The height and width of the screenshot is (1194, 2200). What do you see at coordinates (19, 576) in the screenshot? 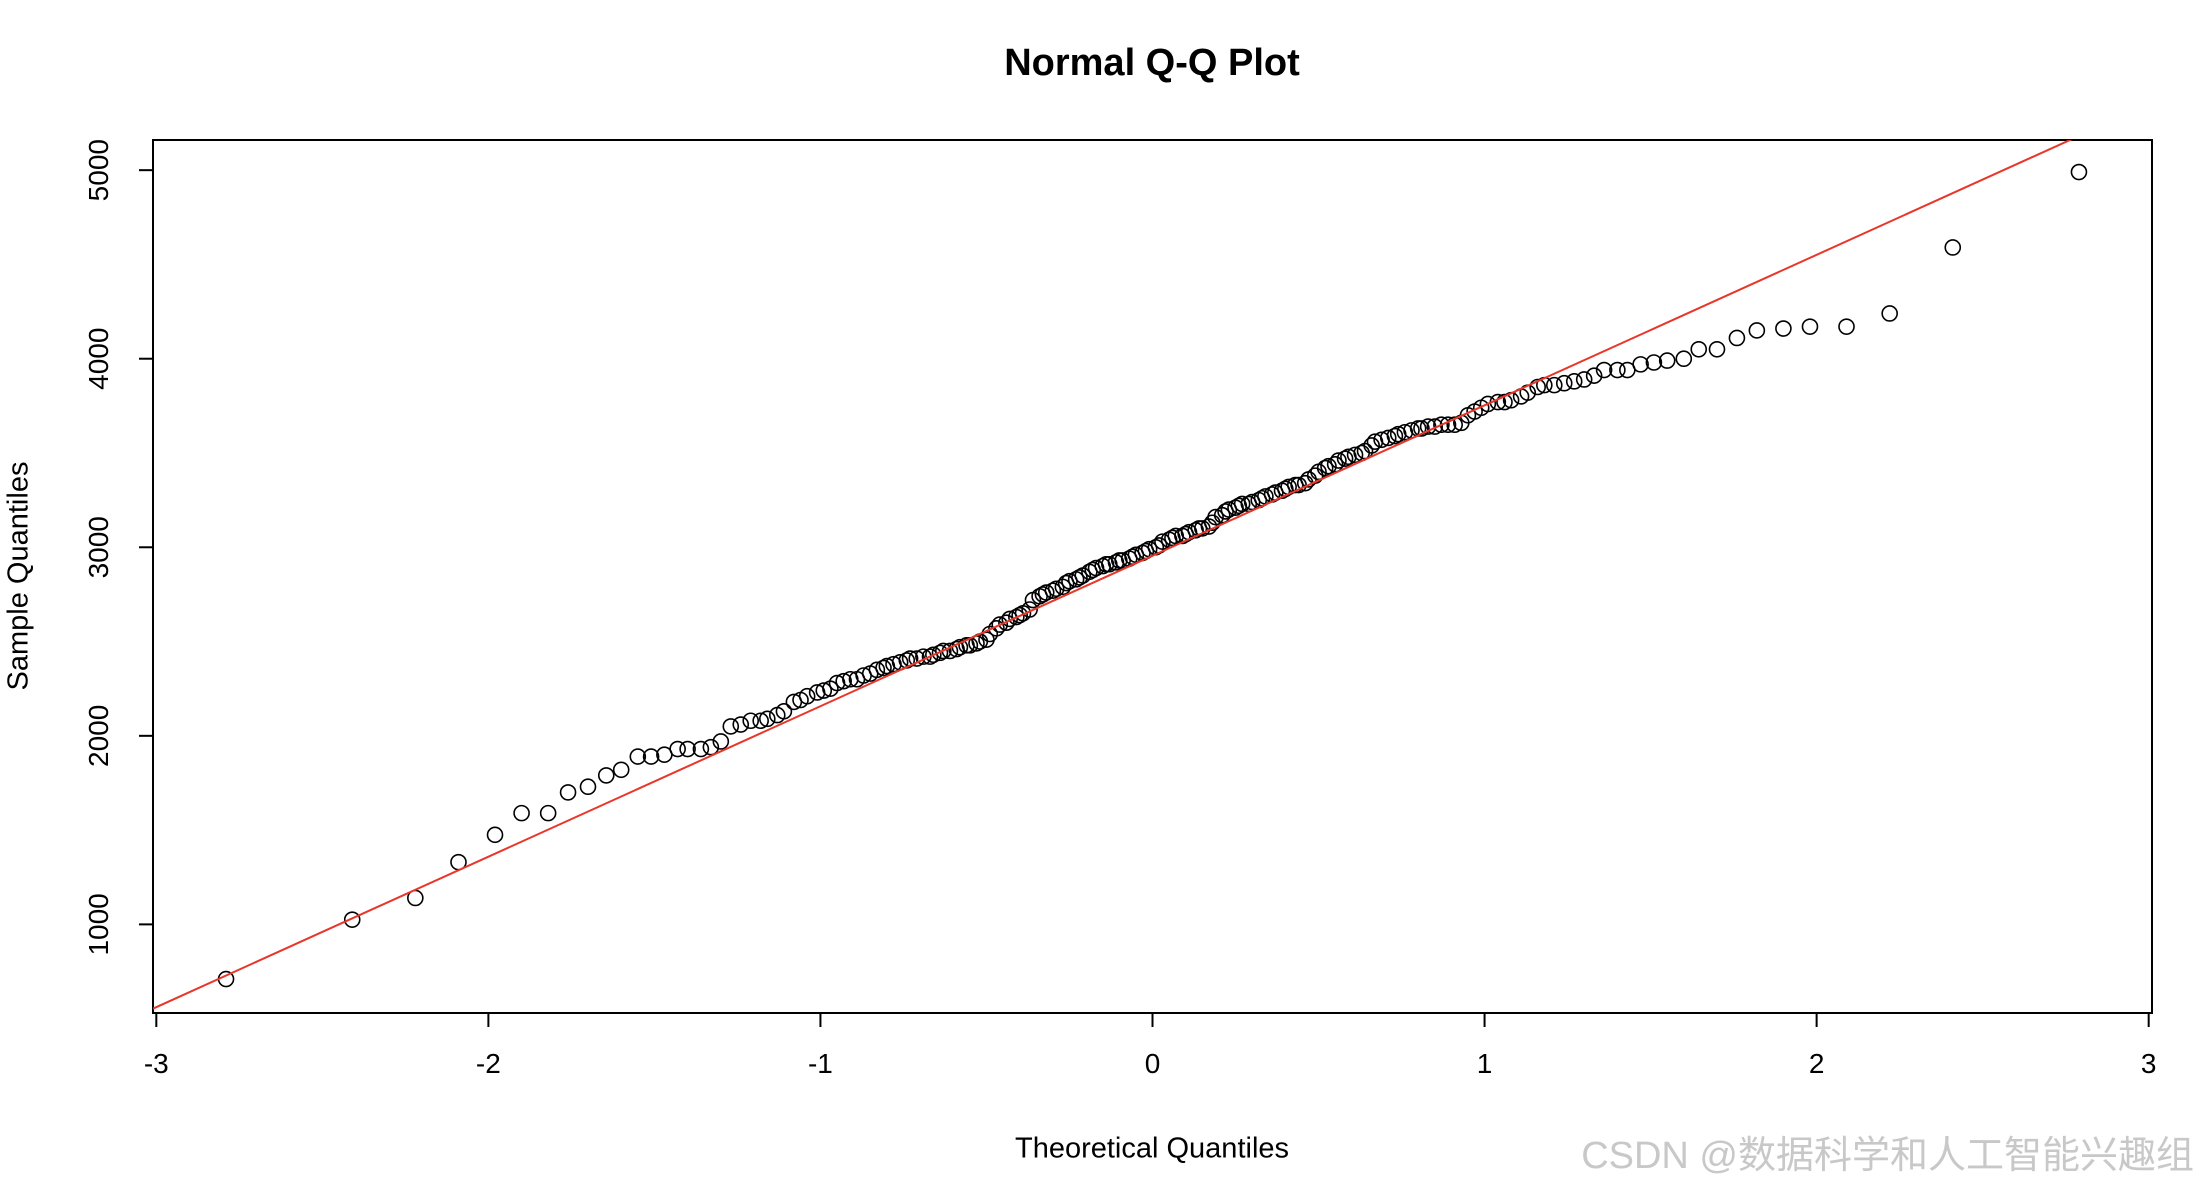
I see `y-axis-label: Sample Quantiles` at bounding box center [19, 576].